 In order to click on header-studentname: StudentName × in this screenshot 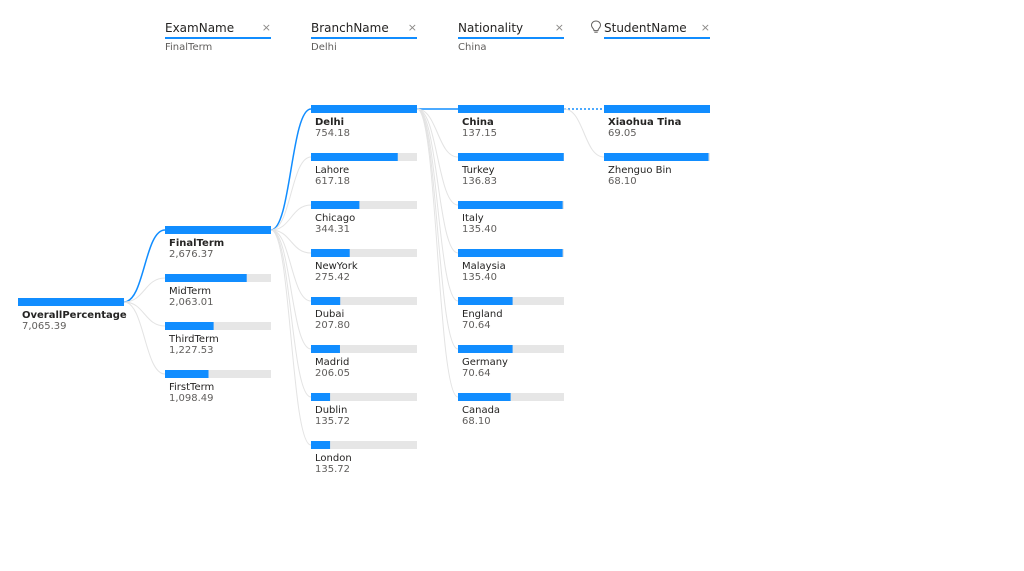, I will do `click(650, 31)`.